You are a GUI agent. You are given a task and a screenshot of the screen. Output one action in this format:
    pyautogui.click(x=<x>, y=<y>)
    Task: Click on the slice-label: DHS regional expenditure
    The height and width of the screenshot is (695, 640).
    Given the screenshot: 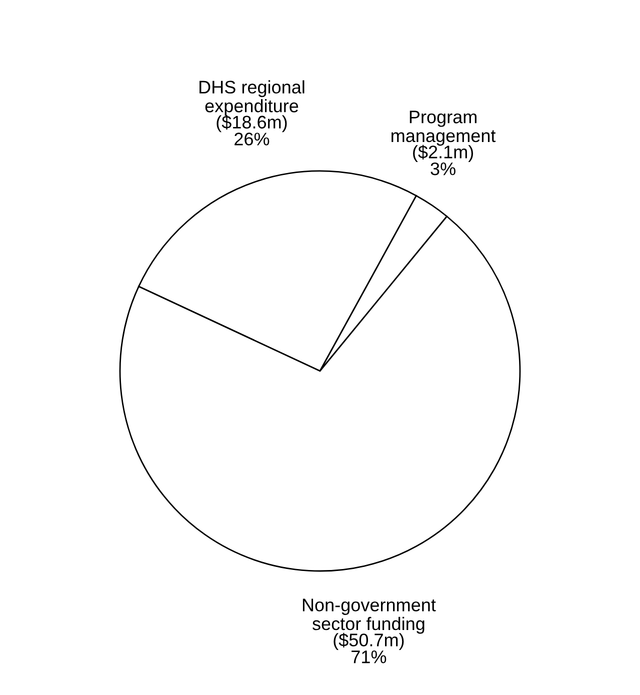 What is the action you would take?
    pyautogui.click(x=252, y=98)
    